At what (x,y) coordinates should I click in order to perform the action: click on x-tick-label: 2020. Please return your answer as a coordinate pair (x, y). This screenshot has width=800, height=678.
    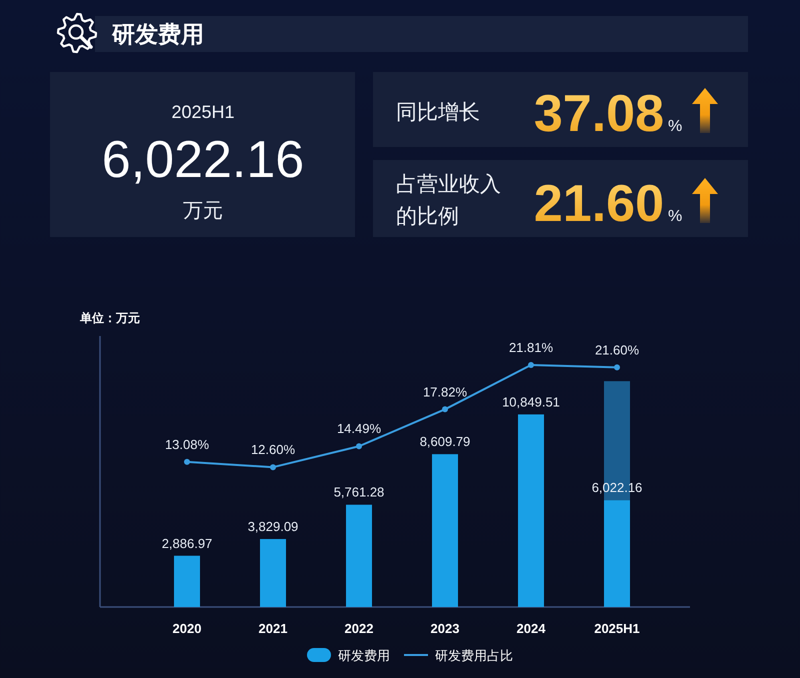
    Looking at the image, I should click on (187, 628).